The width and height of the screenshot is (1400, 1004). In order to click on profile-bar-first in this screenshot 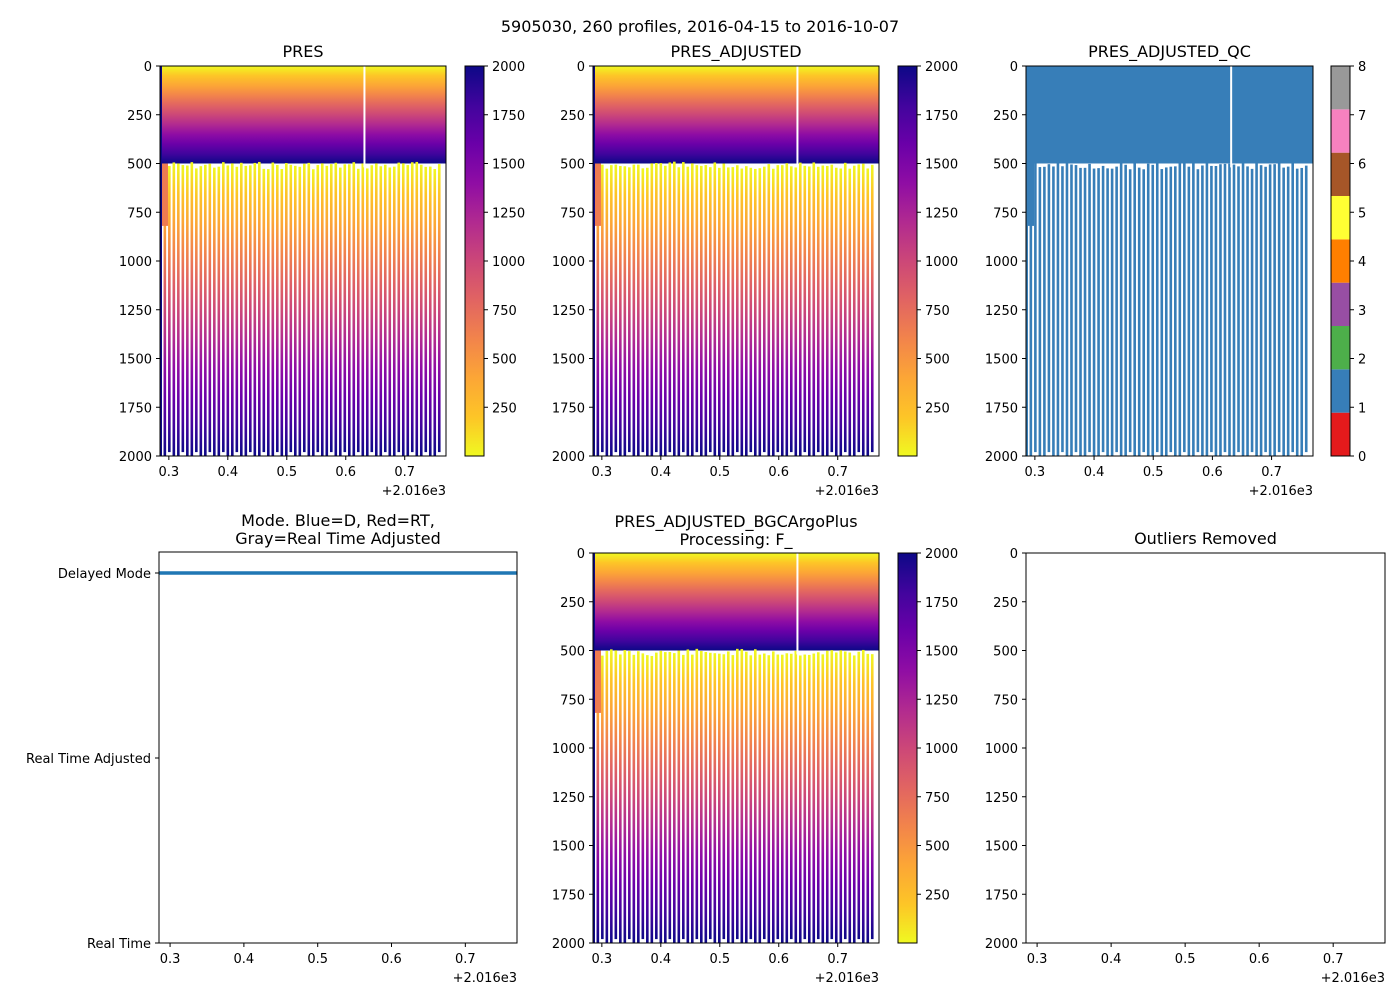, I will do `click(1027, 261)`.